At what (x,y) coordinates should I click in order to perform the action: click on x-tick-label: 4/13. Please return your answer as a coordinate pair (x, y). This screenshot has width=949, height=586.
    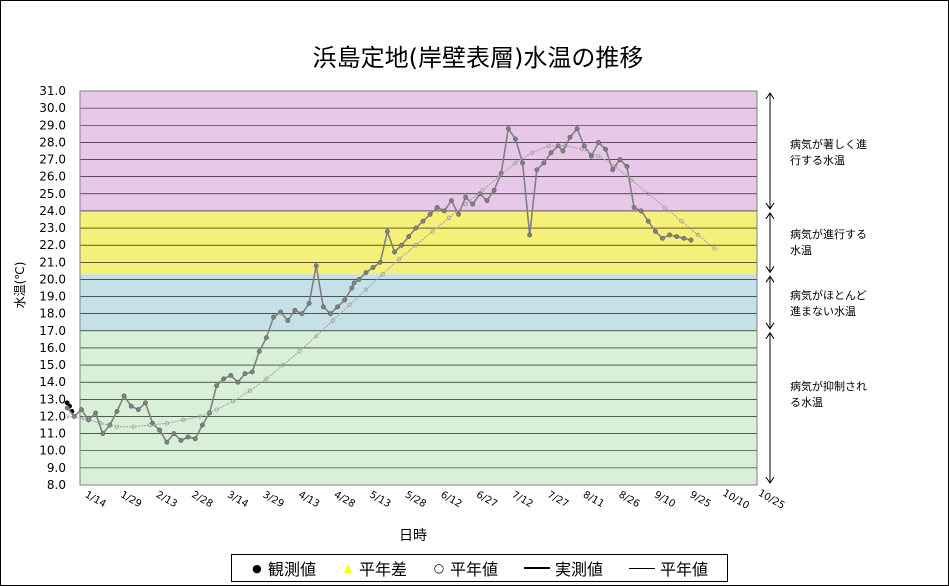
    Looking at the image, I should click on (308, 499).